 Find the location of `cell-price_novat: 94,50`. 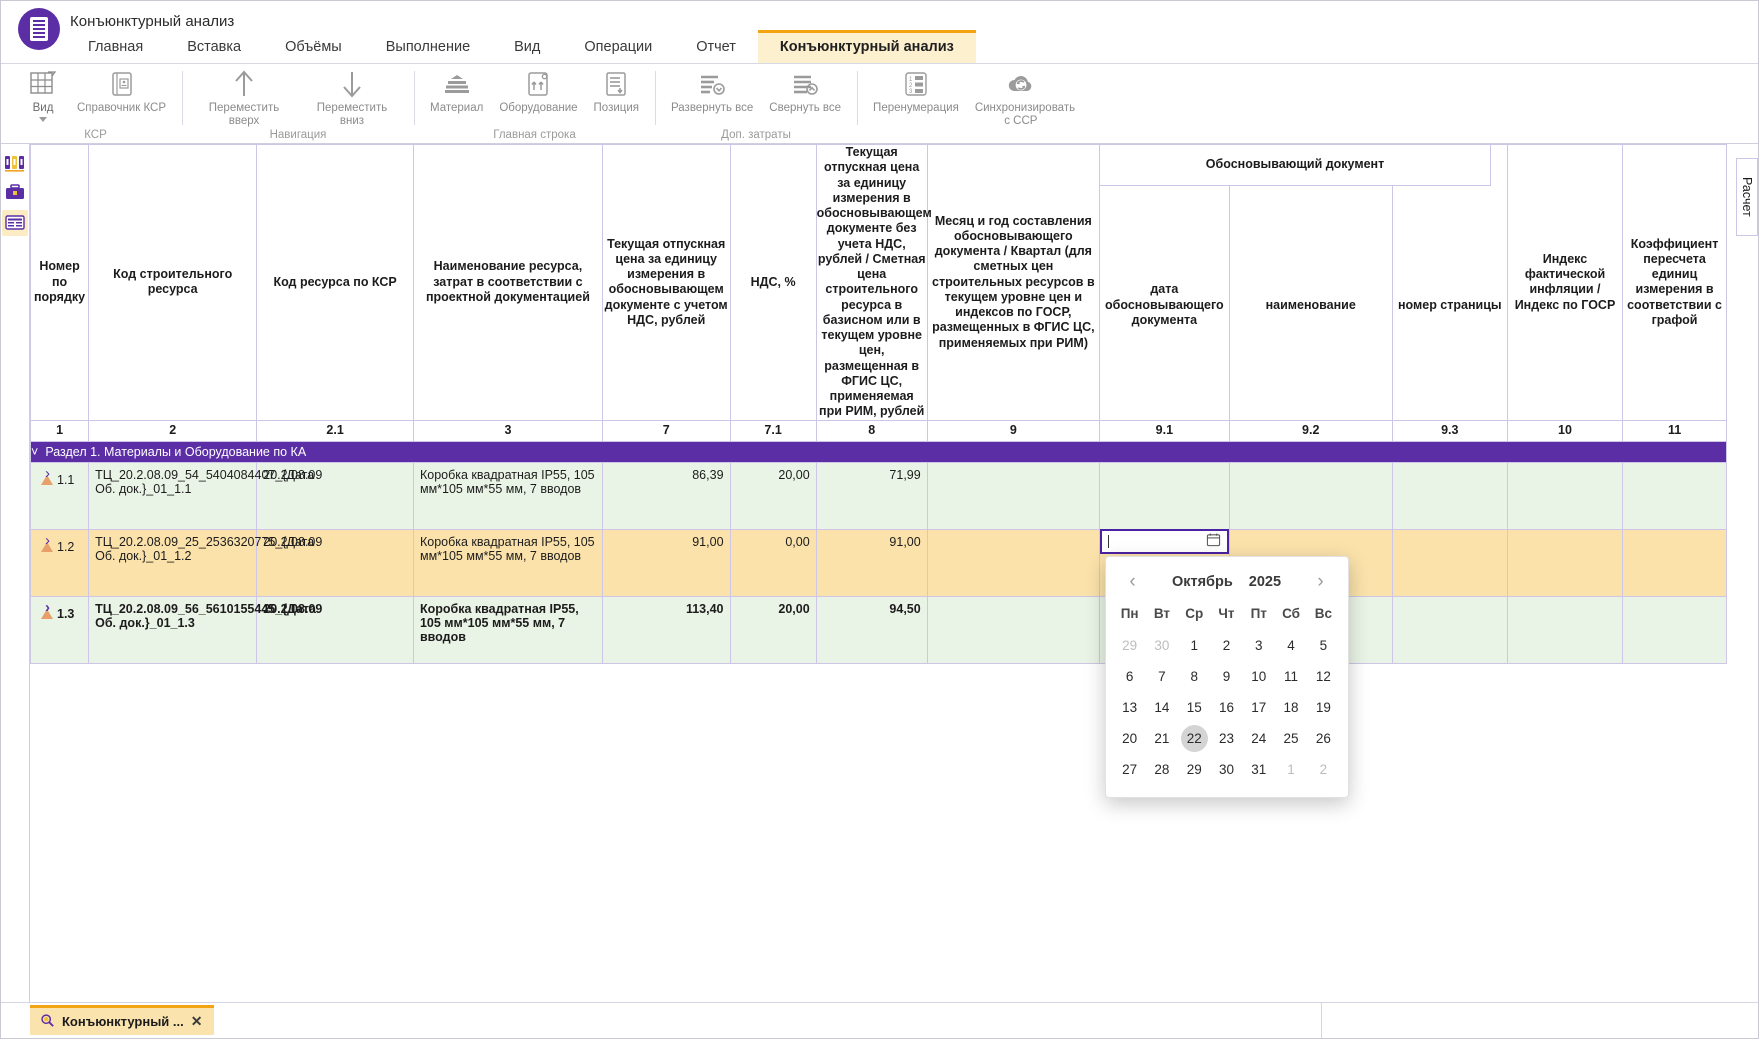

cell-price_novat: 94,50 is located at coordinates (871, 629).